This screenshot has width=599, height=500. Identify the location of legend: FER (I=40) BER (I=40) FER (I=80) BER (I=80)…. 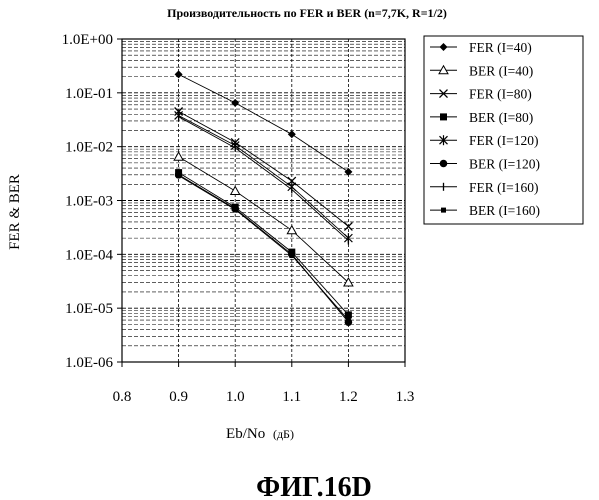
(503, 130).